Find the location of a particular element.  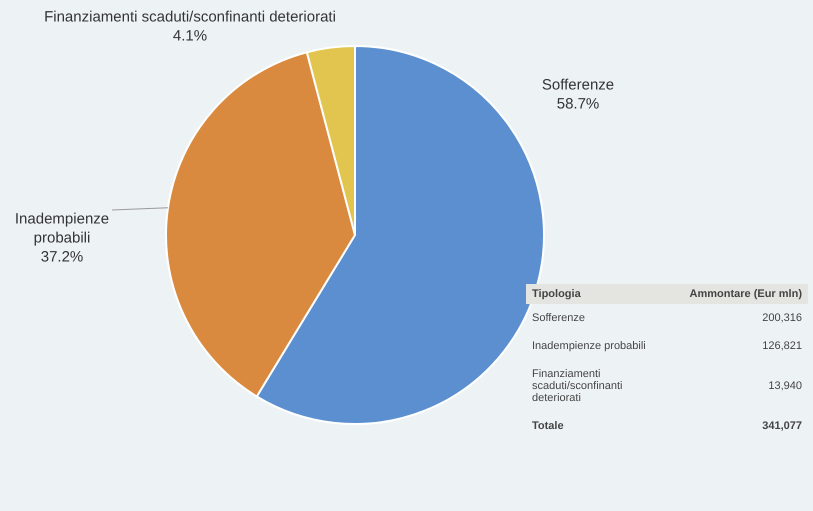

slice-label: Finanziamenti scaduti/sconfinanti deteriorati is located at coordinates (190, 17).